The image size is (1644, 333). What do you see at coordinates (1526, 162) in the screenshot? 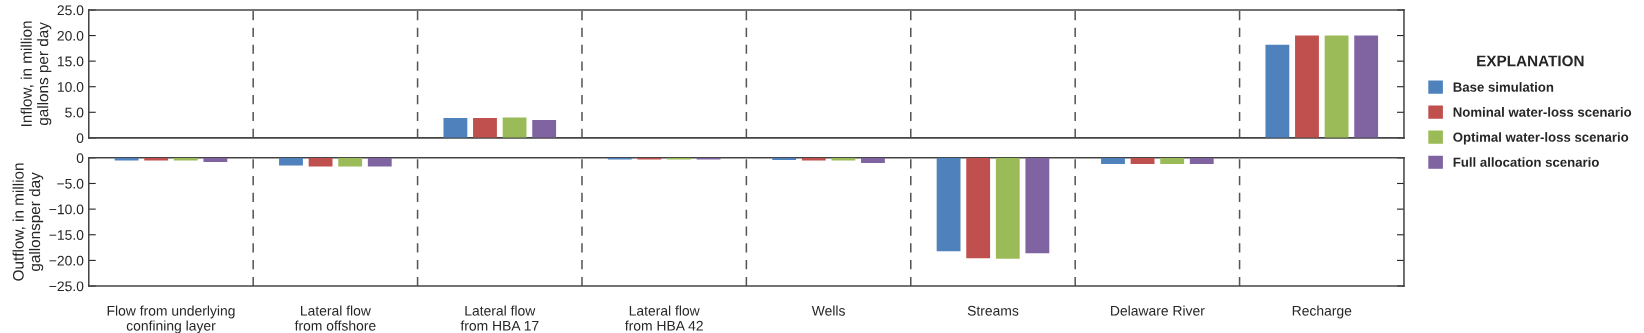
I see `legend-label: Full allocation scenario` at bounding box center [1526, 162].